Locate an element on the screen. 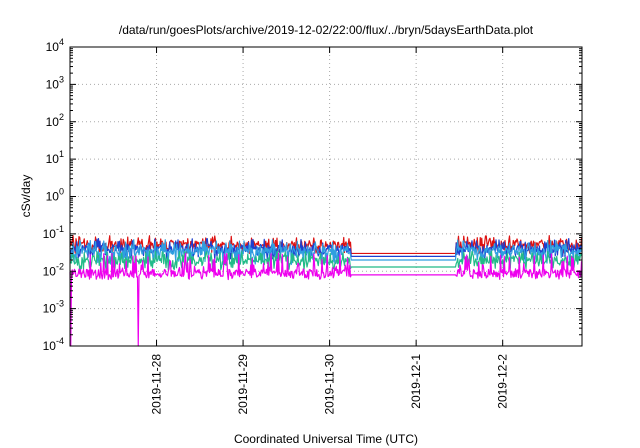 This screenshot has width=640, height=448. y-tick-exponent: 1 is located at coordinates (61, 154).